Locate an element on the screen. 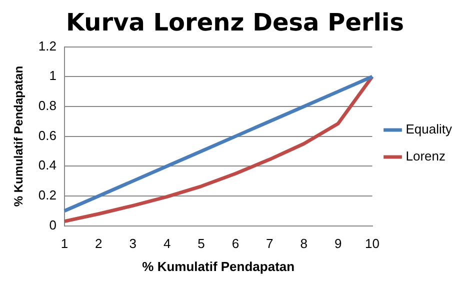 The width and height of the screenshot is (474, 287). y-tick-label: 1 is located at coordinates (52, 76).